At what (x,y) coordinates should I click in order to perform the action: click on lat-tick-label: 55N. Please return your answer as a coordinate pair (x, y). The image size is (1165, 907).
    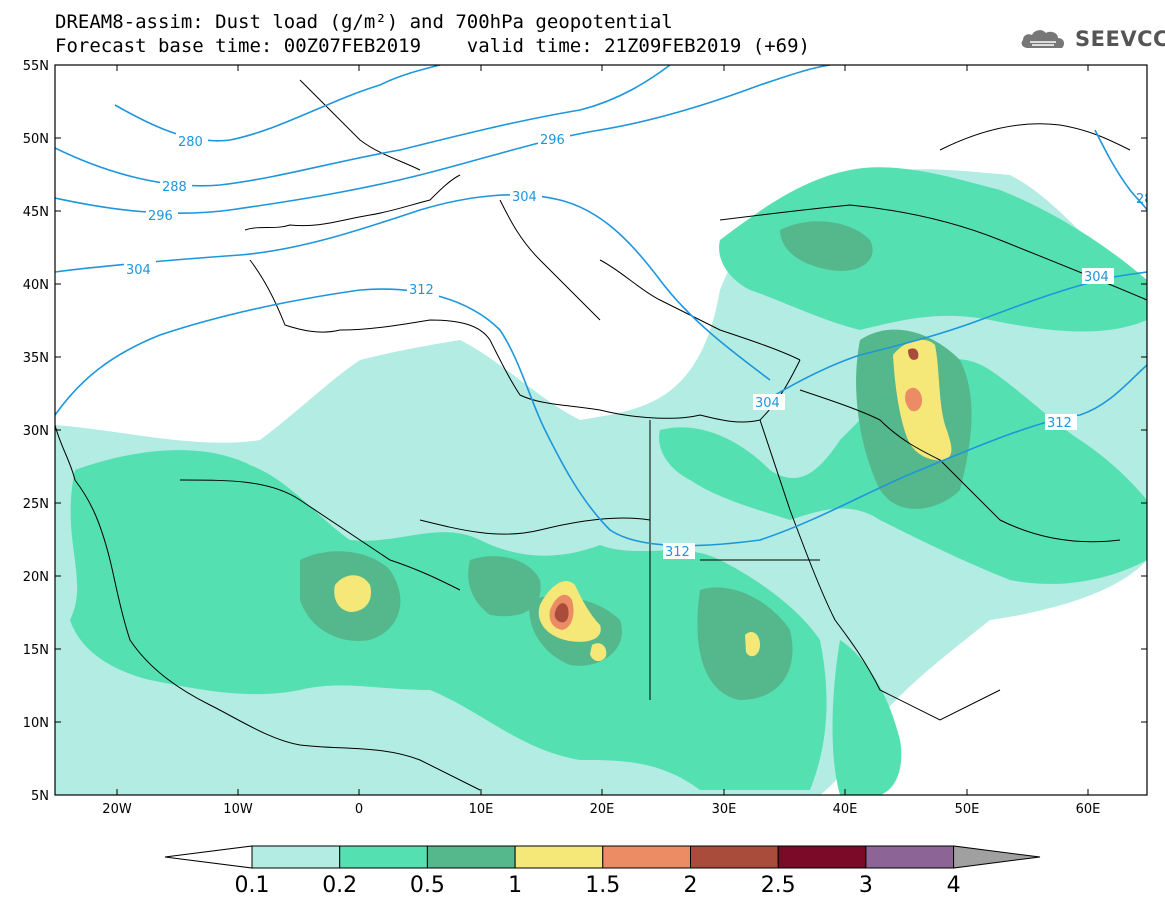
    Looking at the image, I should click on (36, 66).